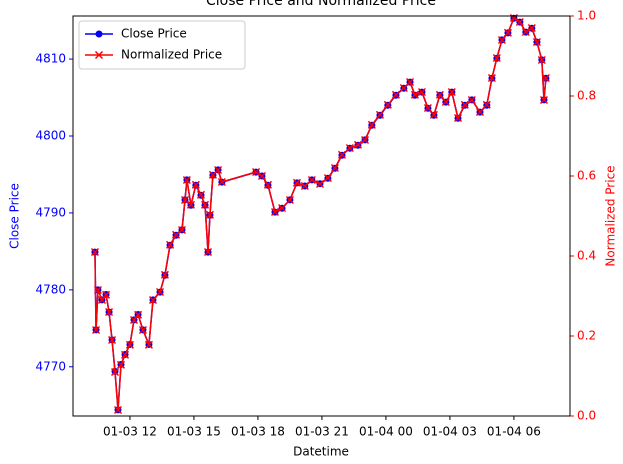 The width and height of the screenshot is (623, 464). Describe the element at coordinates (321, 452) in the screenshot. I see `x-axis-label: Datetime` at that location.